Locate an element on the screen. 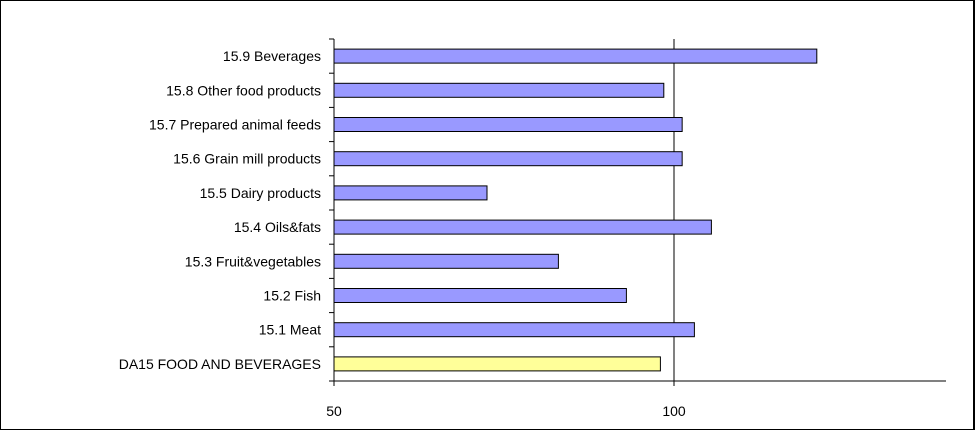 This screenshot has width=975, height=431. category-label: 15.9 Beverages is located at coordinates (272, 56).